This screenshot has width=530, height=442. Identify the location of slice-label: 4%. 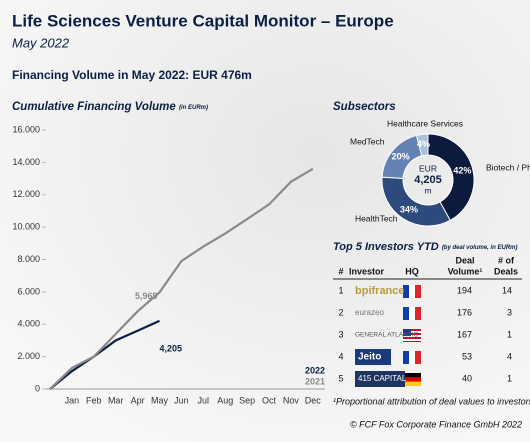
(423, 144).